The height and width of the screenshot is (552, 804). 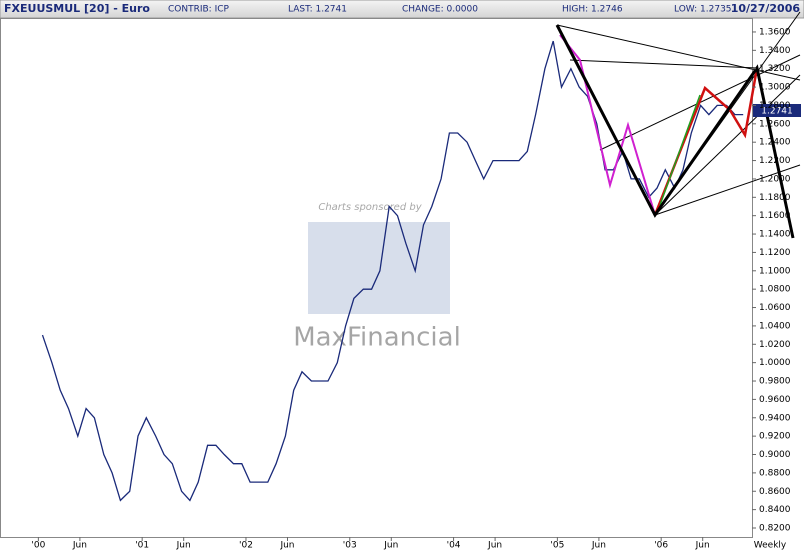 What do you see at coordinates (38, 546) in the screenshot?
I see `x-tick-label: '00` at bounding box center [38, 546].